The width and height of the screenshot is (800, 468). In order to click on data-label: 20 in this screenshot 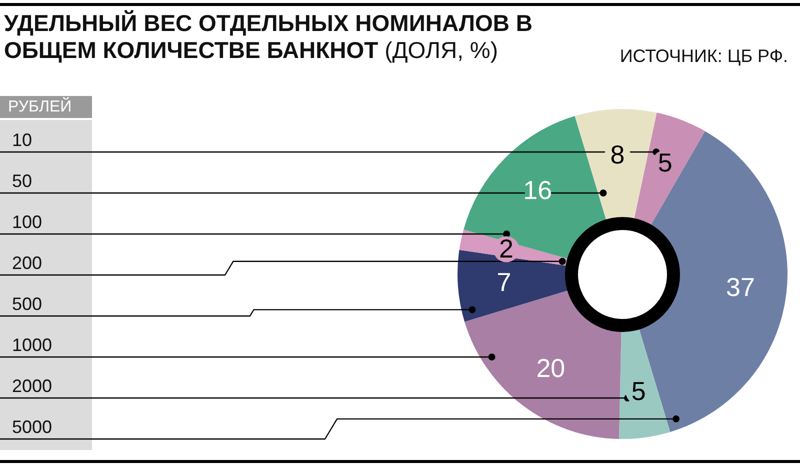, I will do `click(551, 367)`.